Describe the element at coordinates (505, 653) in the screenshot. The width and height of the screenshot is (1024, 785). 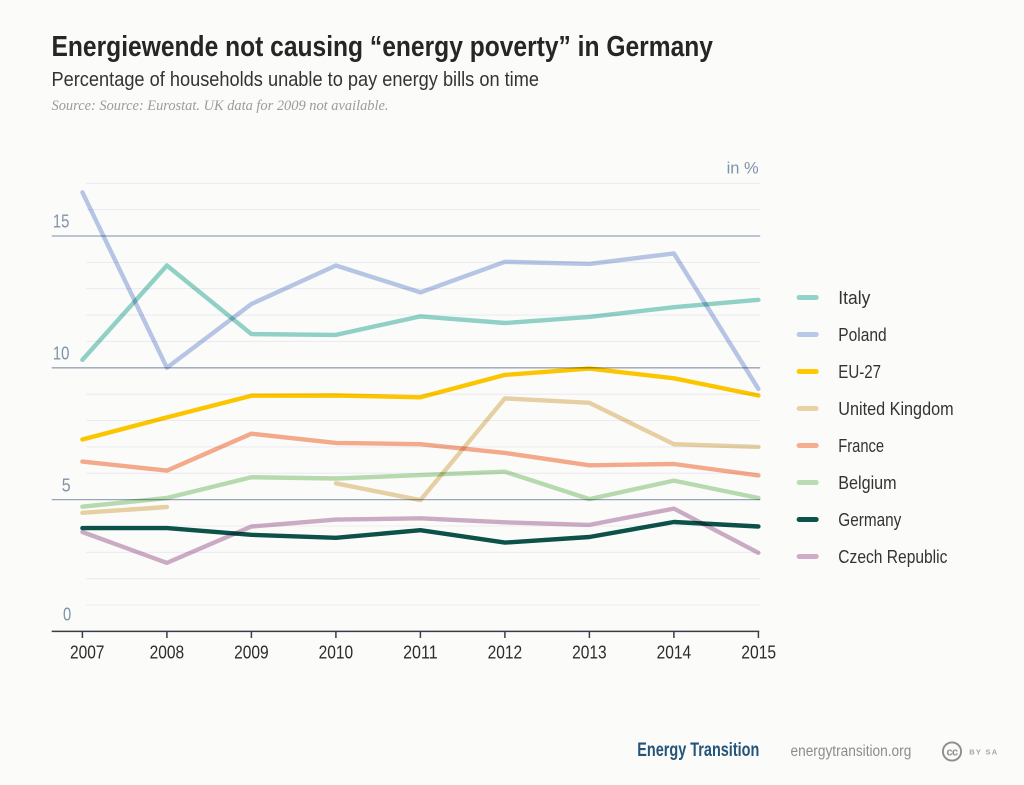
I see `svg-text: 2012` at that location.